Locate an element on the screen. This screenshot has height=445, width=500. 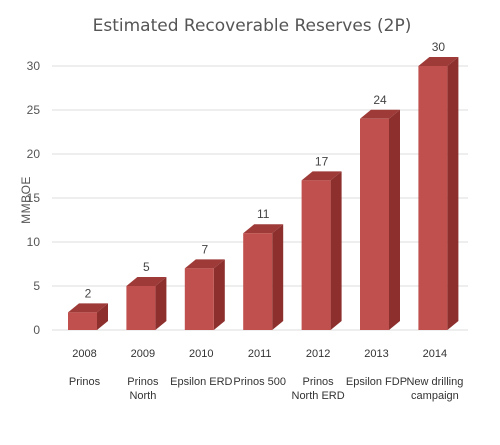
y-tick-label: 0 is located at coordinates (36, 330).